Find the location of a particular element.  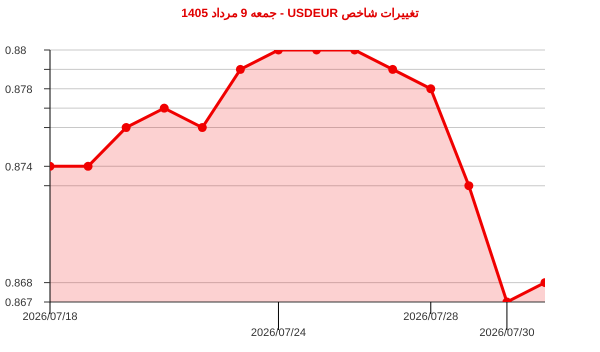

x-tick-label: 2026/07/30 is located at coordinates (506, 333).